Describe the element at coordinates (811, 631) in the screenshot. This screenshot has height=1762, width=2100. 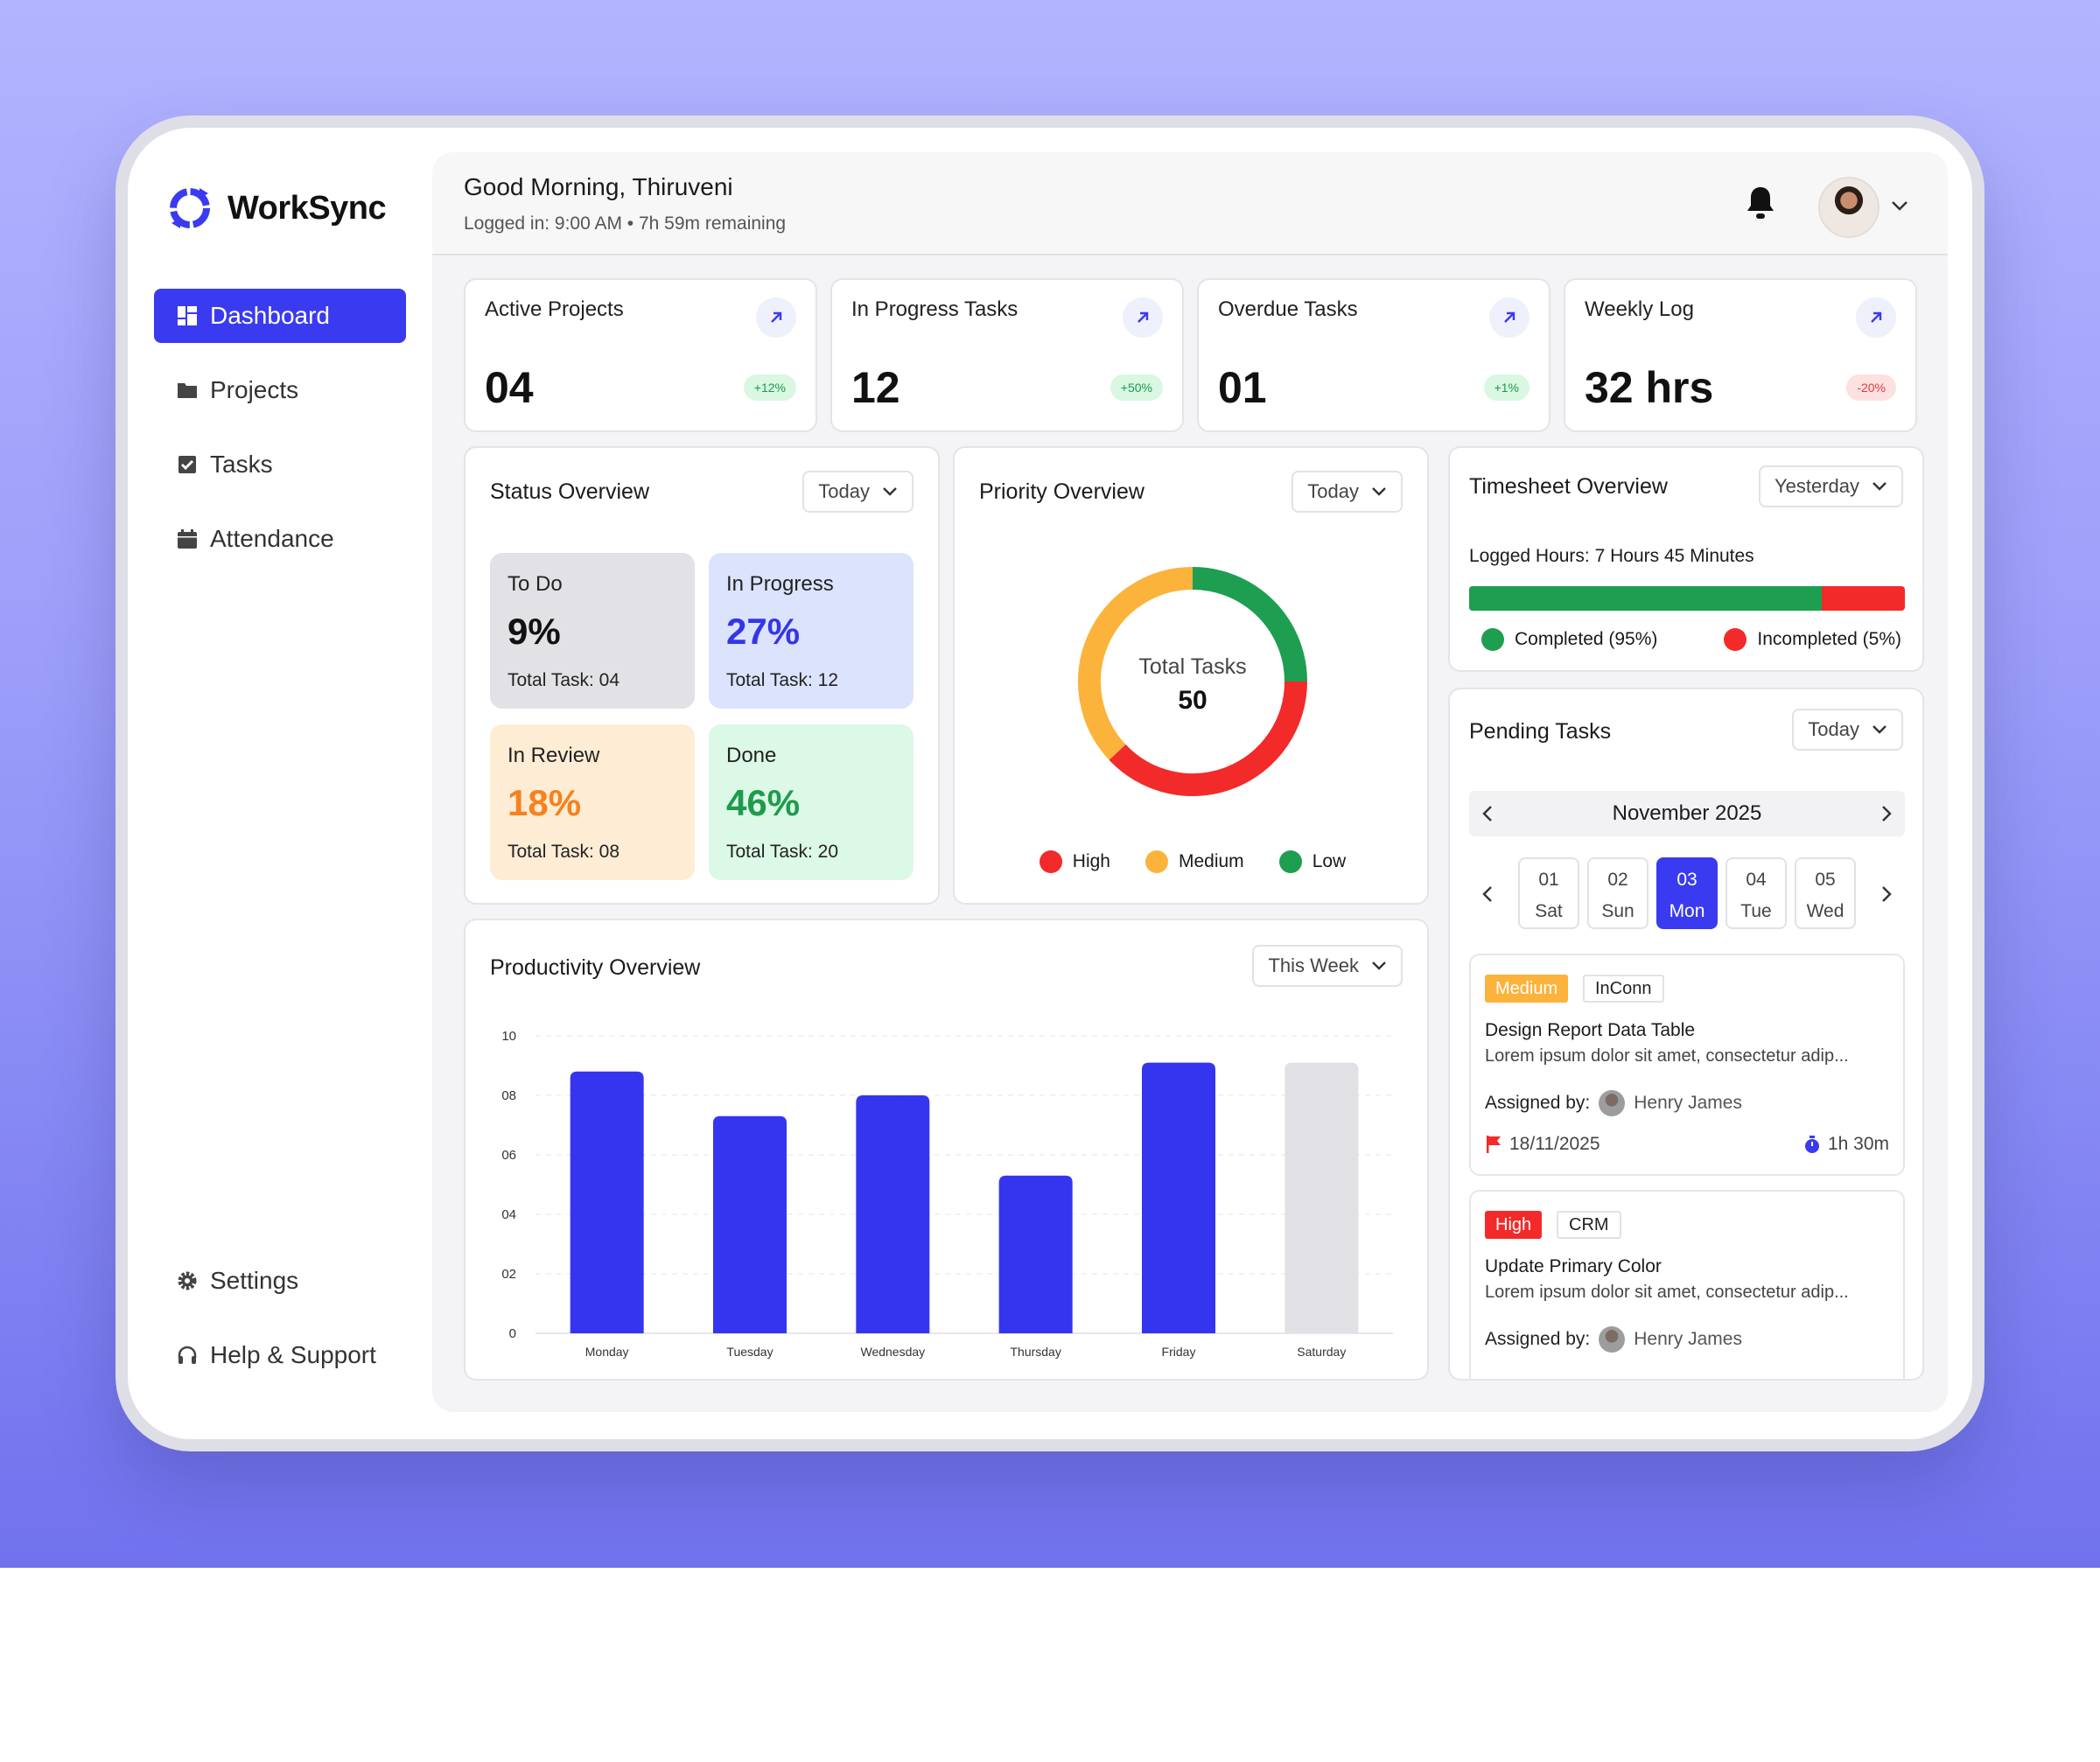
I see `status-tile: In Progress 27% Total Task: 12` at that location.